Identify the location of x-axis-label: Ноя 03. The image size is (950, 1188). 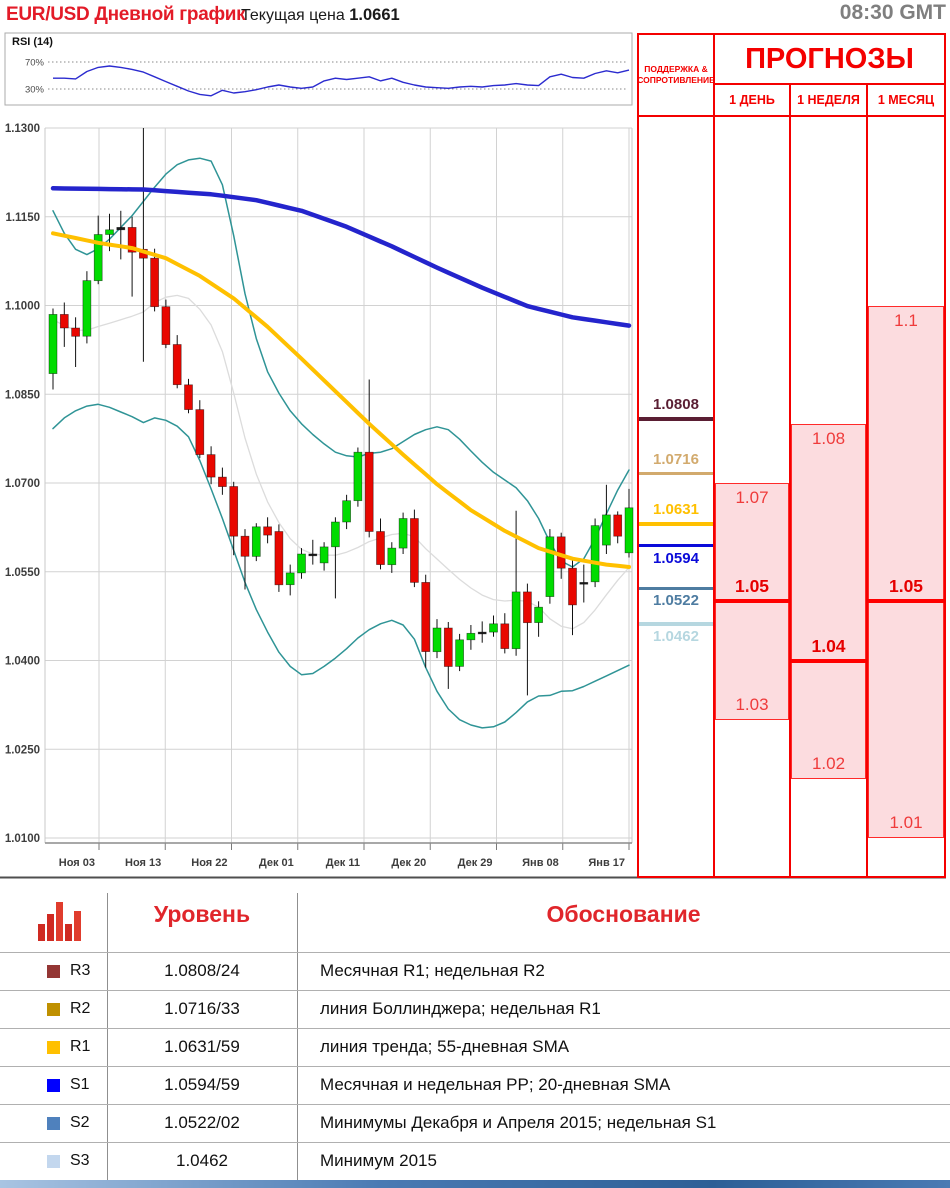
(77, 863).